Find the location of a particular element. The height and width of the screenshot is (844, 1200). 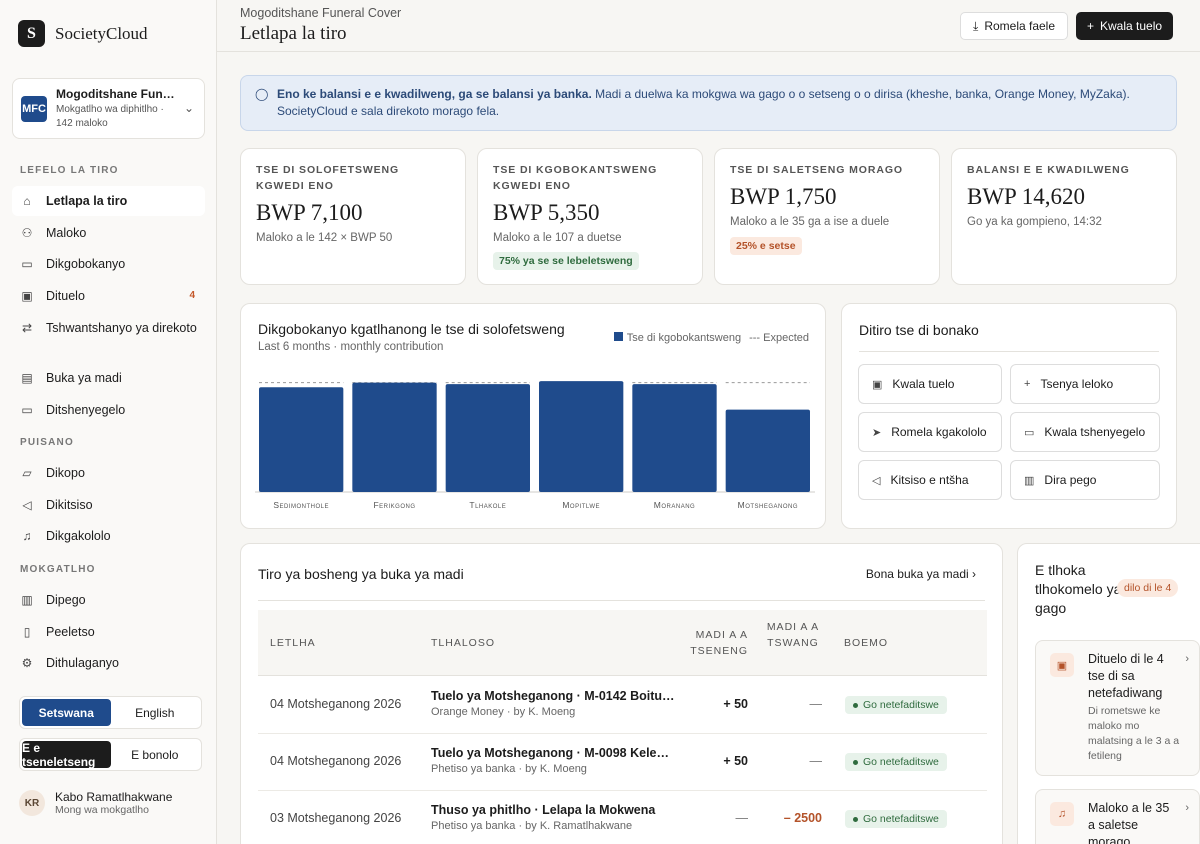

sidebar-item-settings: ⚙ Dithulaganyo is located at coordinates (108, 663).